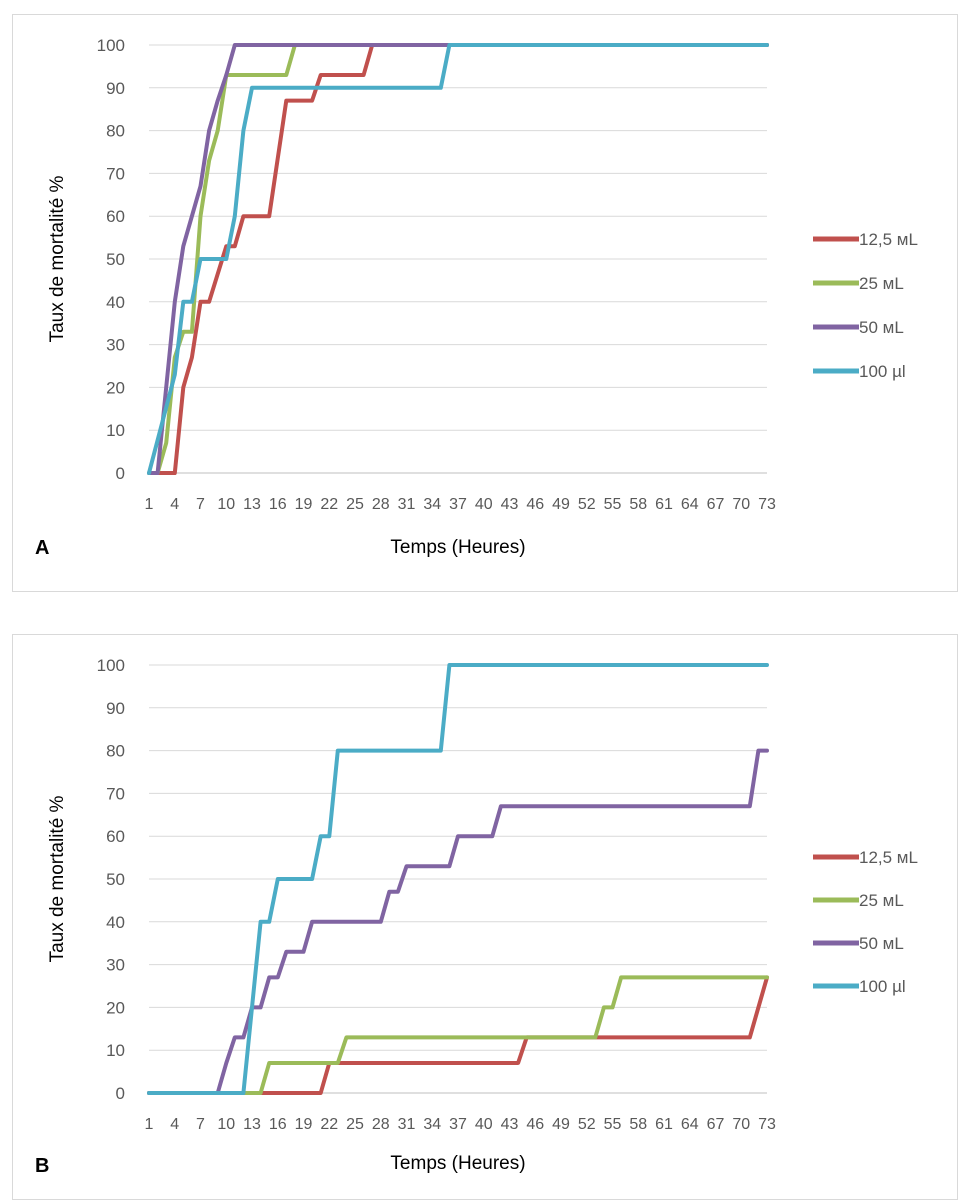 The width and height of the screenshot is (960, 1202). I want to click on panel-label-b: B, so click(42, 1166).